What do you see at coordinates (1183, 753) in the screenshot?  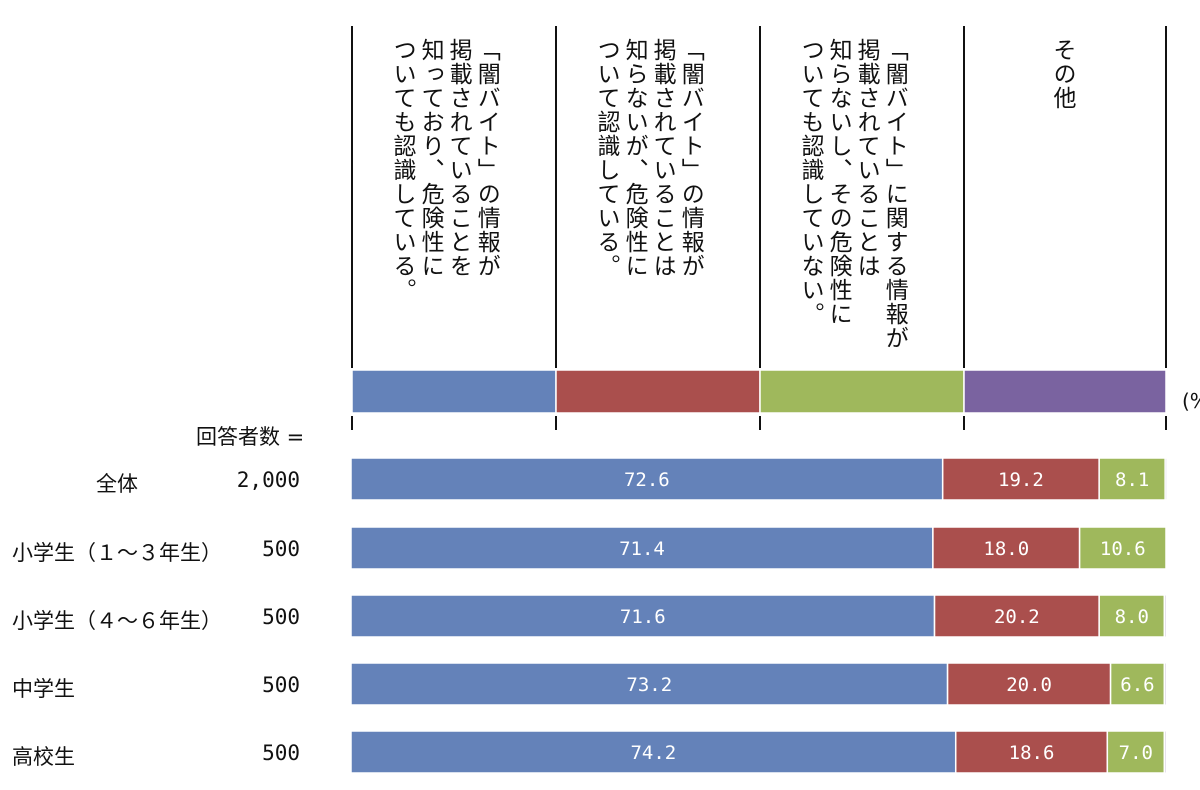 I see `bar-label-4-other: 0.2` at bounding box center [1183, 753].